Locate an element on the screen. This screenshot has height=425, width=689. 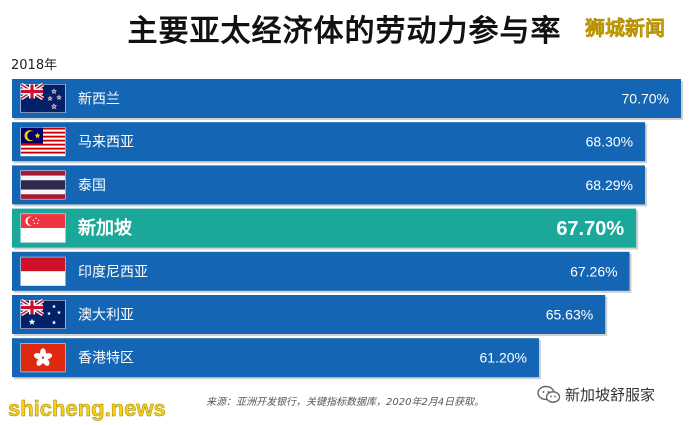
category-label: 香港特区 is located at coordinates (106, 359).